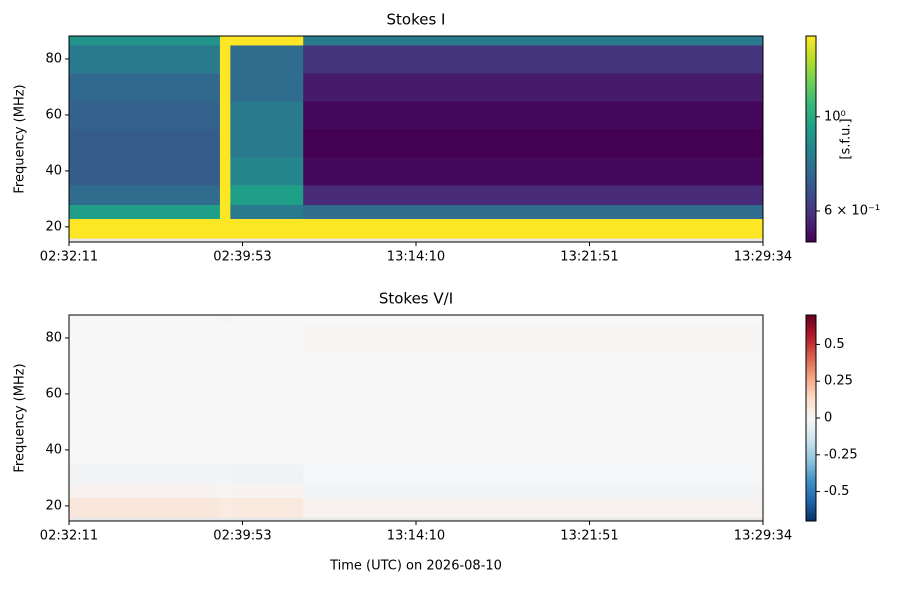 This screenshot has height=591, width=906. I want to click on colorbar-tick-label: 0, so click(828, 418).